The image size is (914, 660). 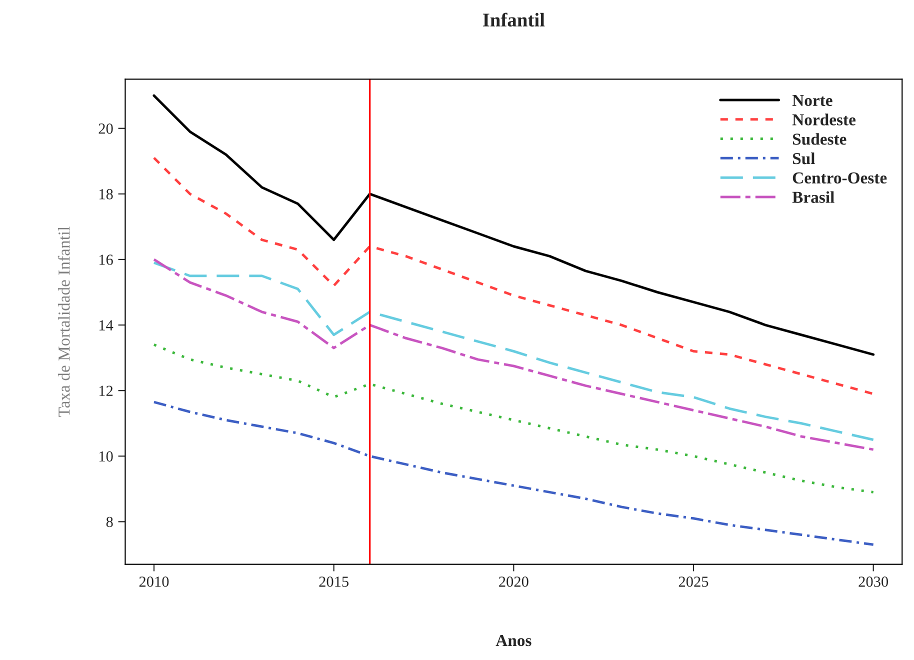 I want to click on y-tick-label: 10, so click(x=106, y=456).